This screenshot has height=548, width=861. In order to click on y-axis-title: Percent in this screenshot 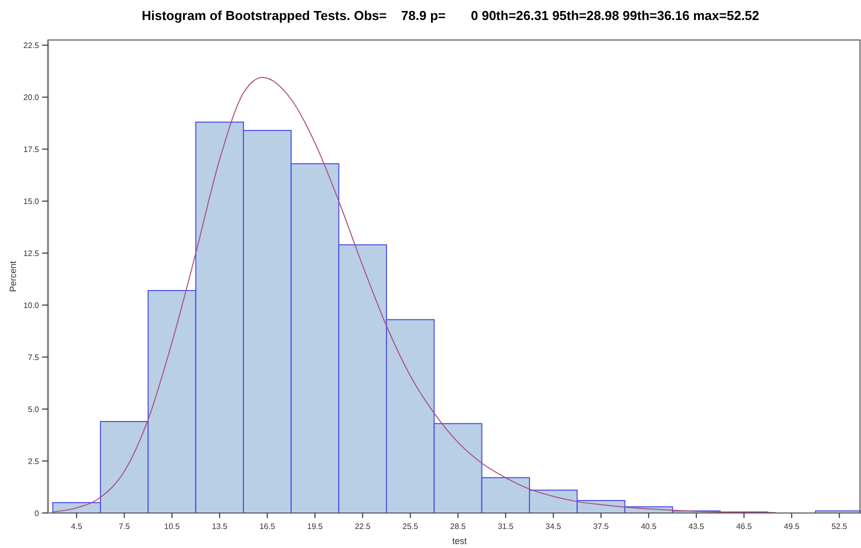, I will do `click(13, 276)`.